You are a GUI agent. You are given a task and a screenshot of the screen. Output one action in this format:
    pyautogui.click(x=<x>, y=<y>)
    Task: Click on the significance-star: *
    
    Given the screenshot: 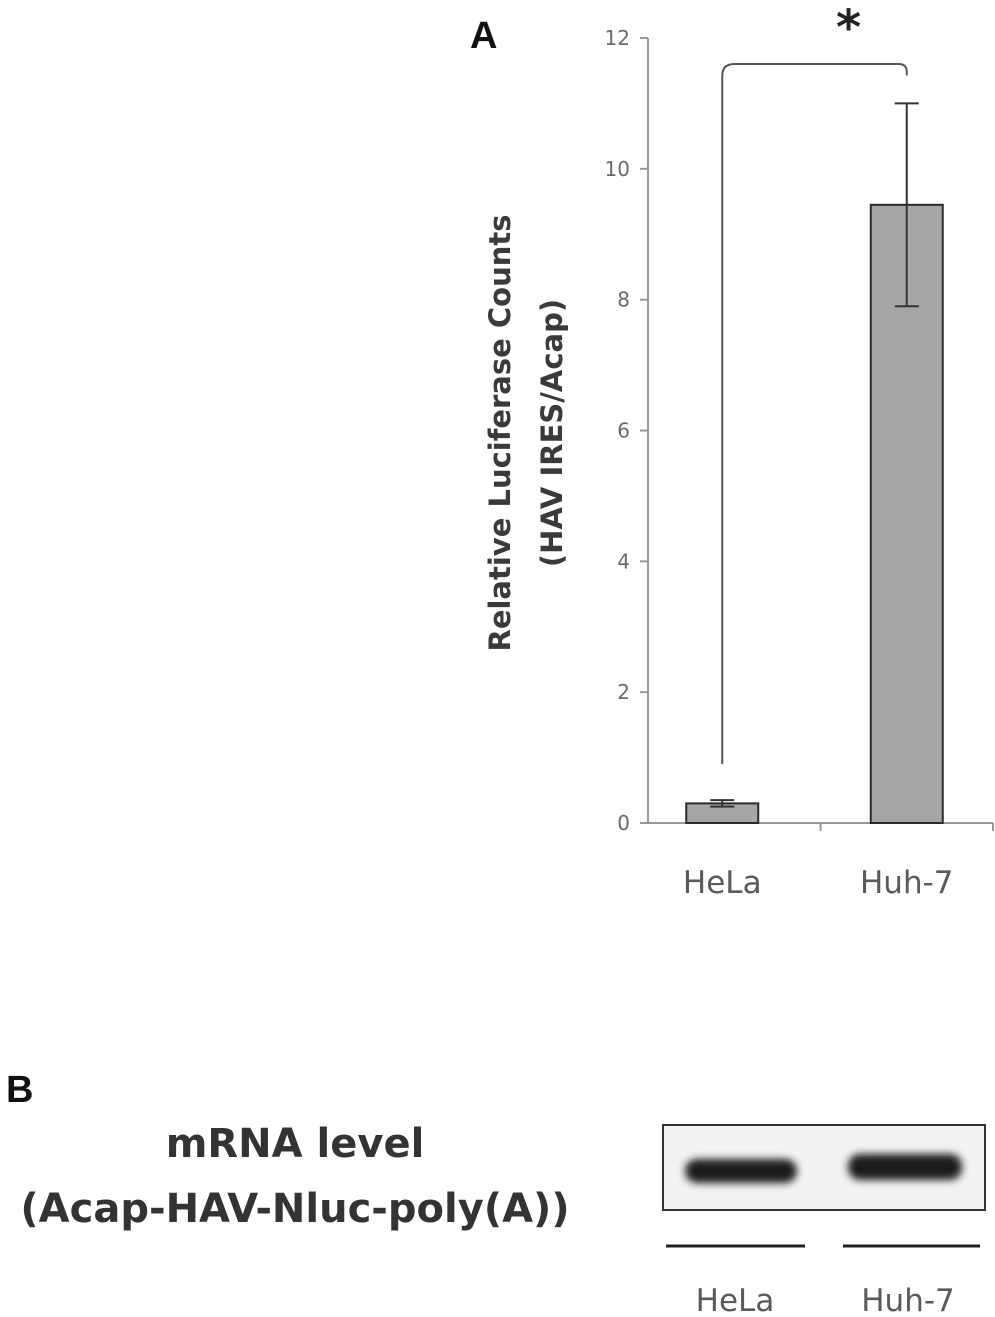 What is the action you would take?
    pyautogui.click(x=848, y=28)
    